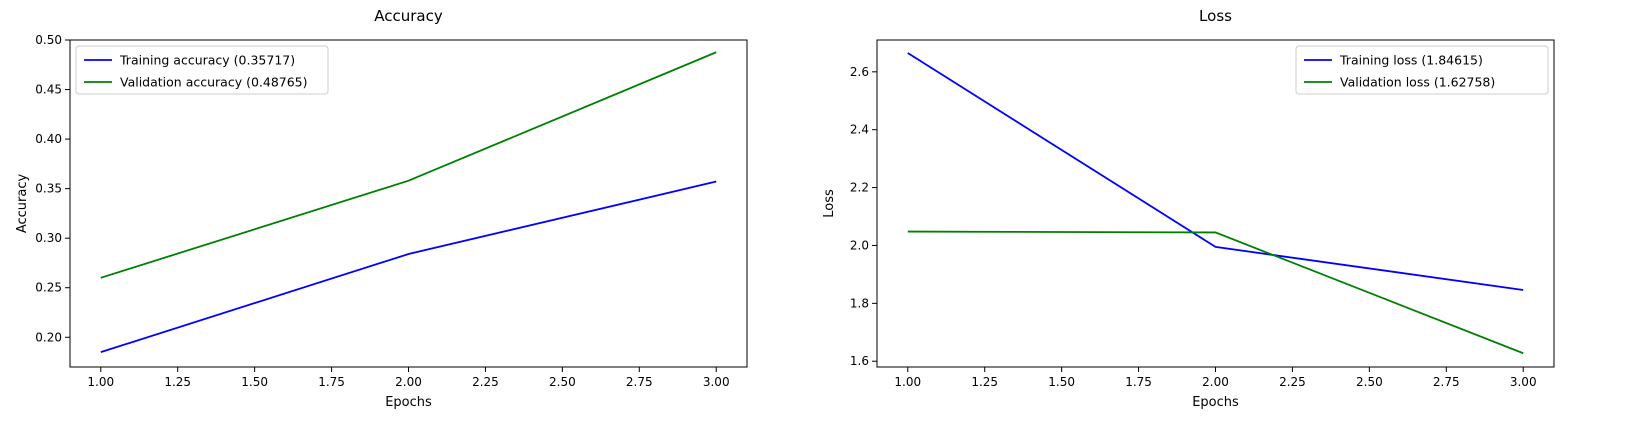 Image resolution: width=1630 pixels, height=433 pixels. What do you see at coordinates (859, 130) in the screenshot?
I see `y-tick-label: 2.4` at bounding box center [859, 130].